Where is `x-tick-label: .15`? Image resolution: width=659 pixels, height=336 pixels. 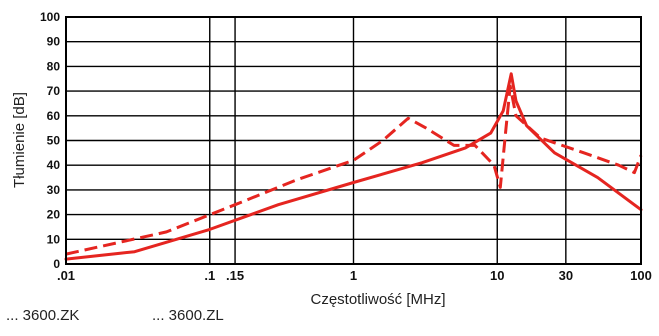
x-tick-label: .15 is located at coordinates (235, 275).